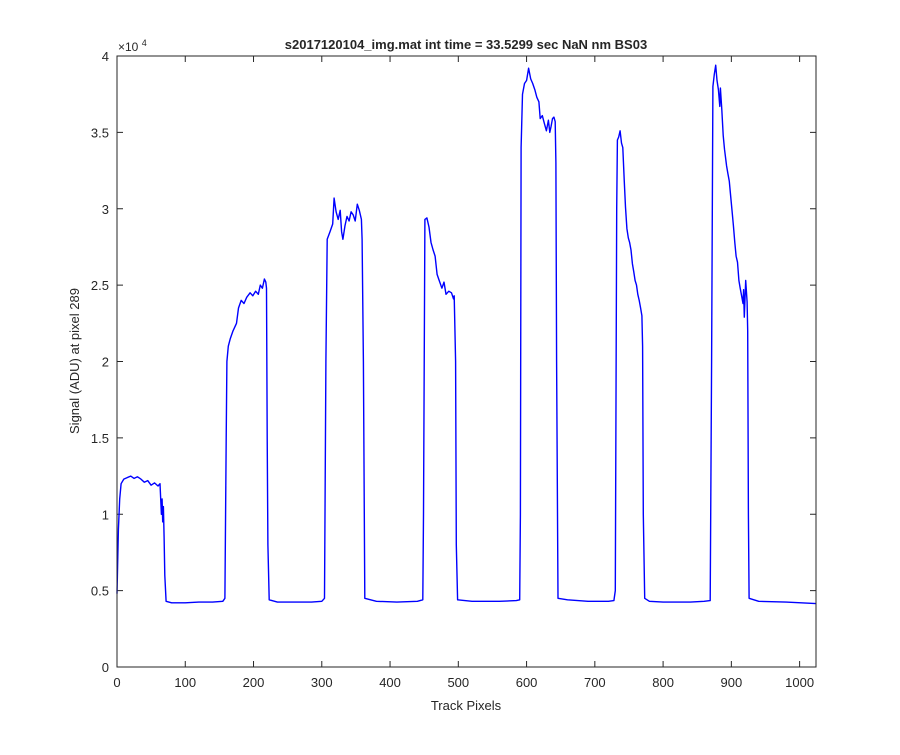 The width and height of the screenshot is (900, 755). What do you see at coordinates (100, 438) in the screenshot?
I see `y-tick-label: 1.5` at bounding box center [100, 438].